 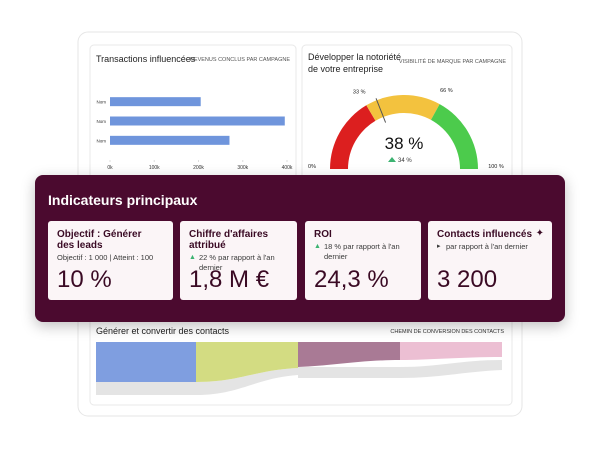 I want to click on x-tick-label: 300k, so click(x=242, y=168).